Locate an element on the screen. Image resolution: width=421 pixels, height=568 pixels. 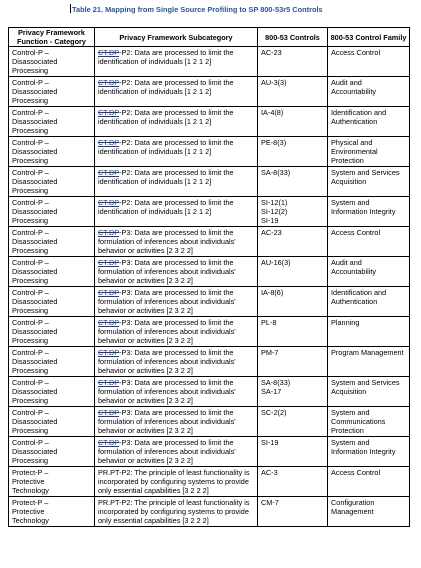
controls-cell: PE-8(3) is located at coordinates (292, 151).